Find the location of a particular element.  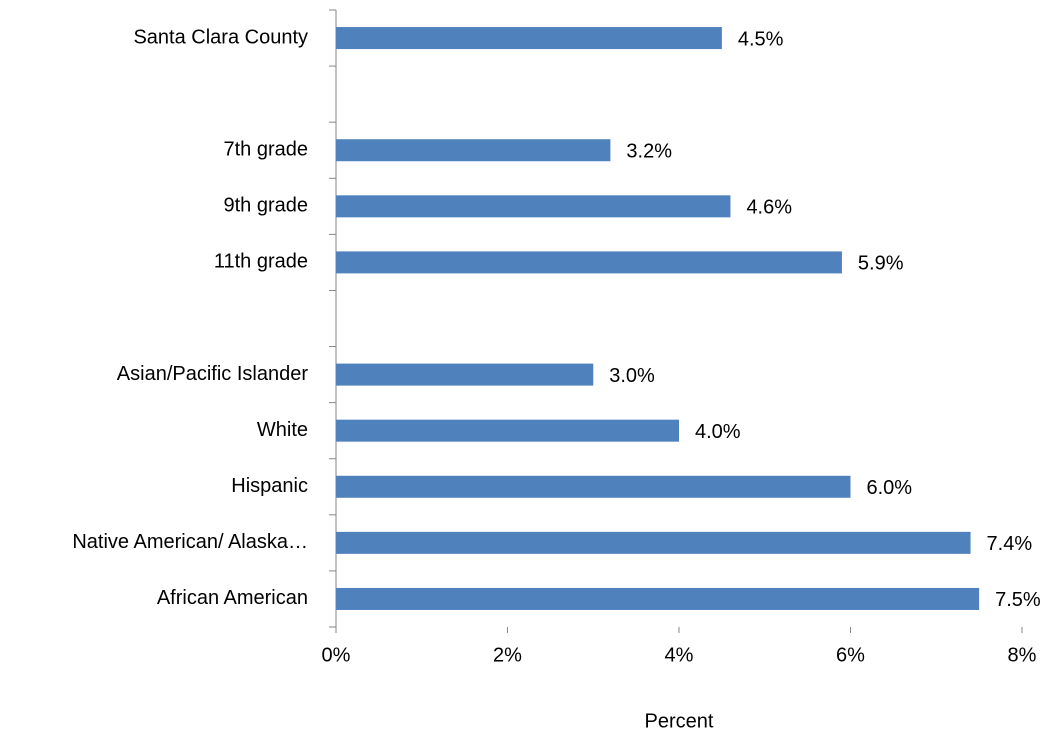

y-tick-label: 11th grade is located at coordinates (261, 262).